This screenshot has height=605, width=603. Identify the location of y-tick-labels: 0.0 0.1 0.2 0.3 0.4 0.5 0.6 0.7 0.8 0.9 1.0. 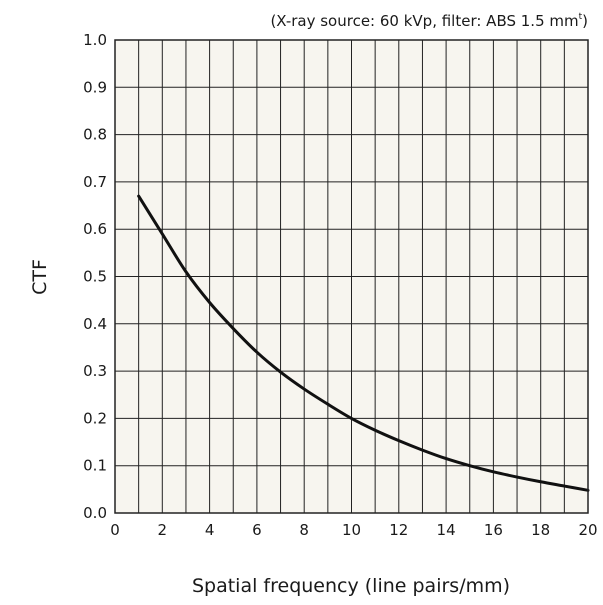
(95, 276).